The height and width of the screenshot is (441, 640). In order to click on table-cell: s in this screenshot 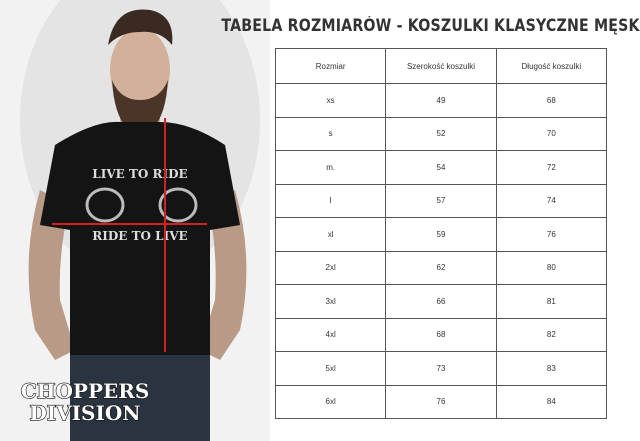, I will do `click(330, 133)`.